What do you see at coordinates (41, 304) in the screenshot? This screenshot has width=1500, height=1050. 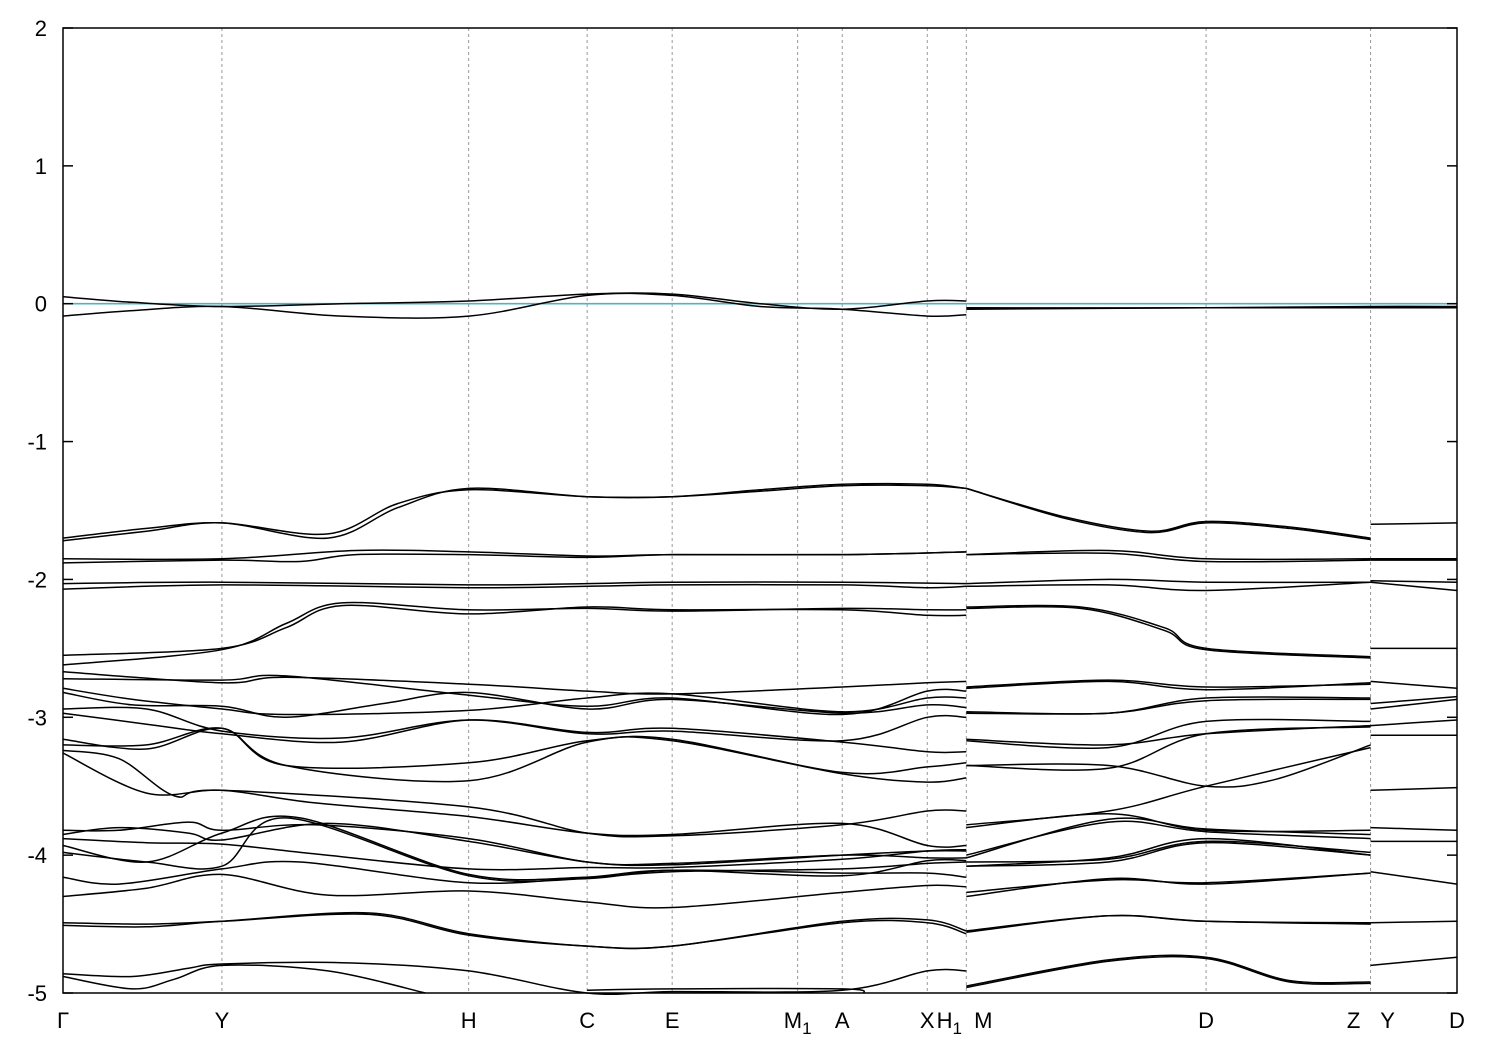 I see `y-tick-label: 0` at bounding box center [41, 304].